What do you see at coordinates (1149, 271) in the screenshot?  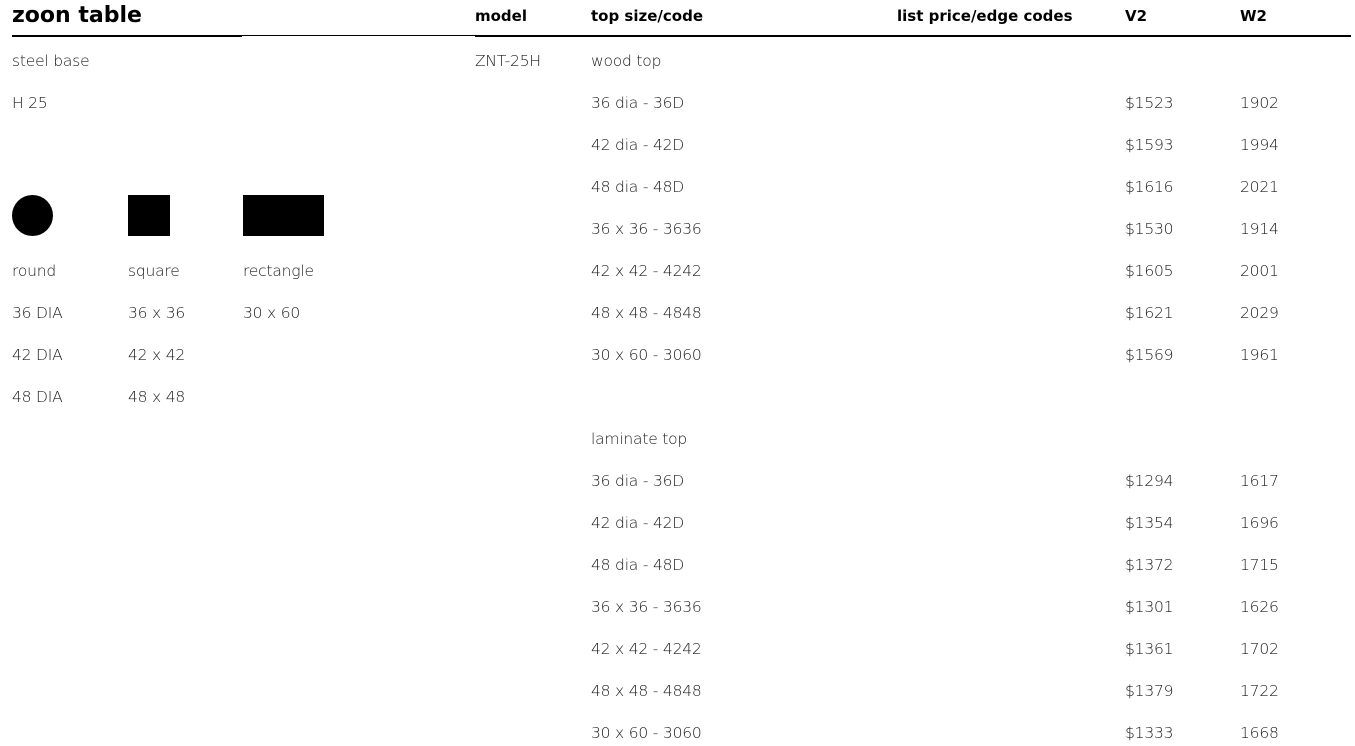 I see `table-row-v2: $1605` at bounding box center [1149, 271].